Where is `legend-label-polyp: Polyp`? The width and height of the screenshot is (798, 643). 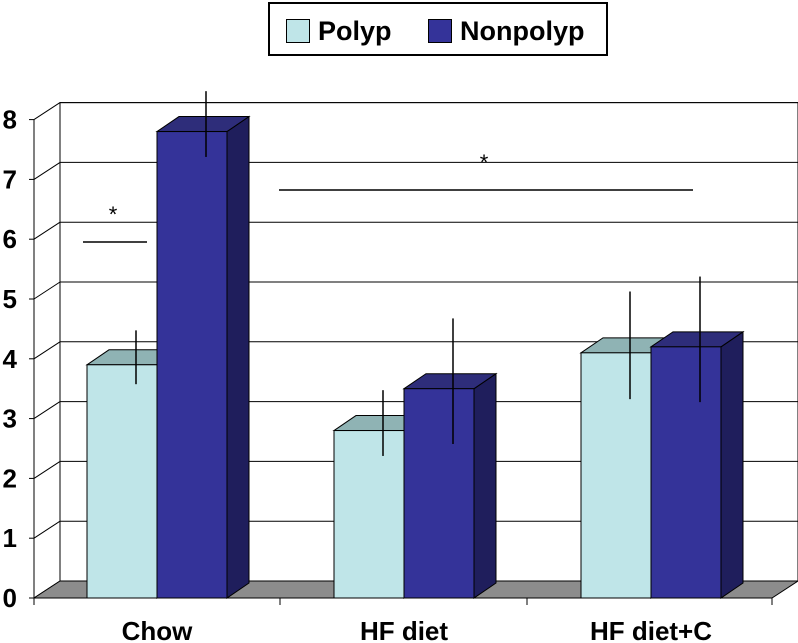 legend-label-polyp: Polyp is located at coordinates (355, 31).